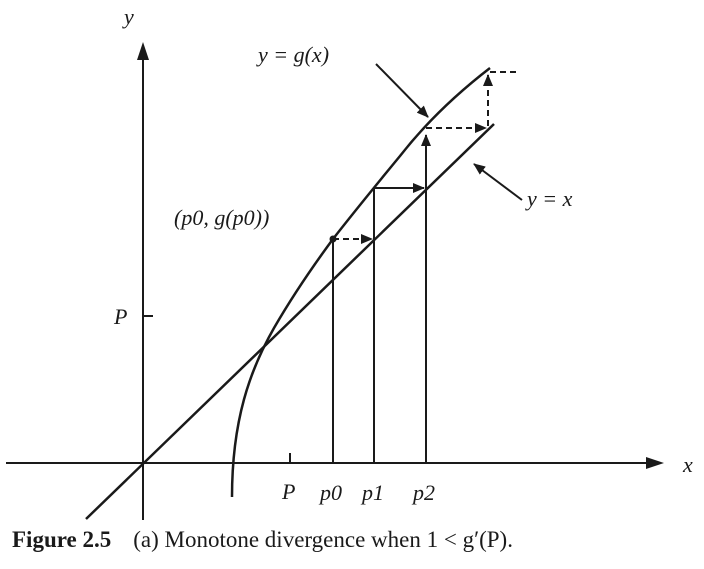  What do you see at coordinates (372, 492) in the screenshot?
I see `x-tick-label-p1: p1` at bounding box center [372, 492].